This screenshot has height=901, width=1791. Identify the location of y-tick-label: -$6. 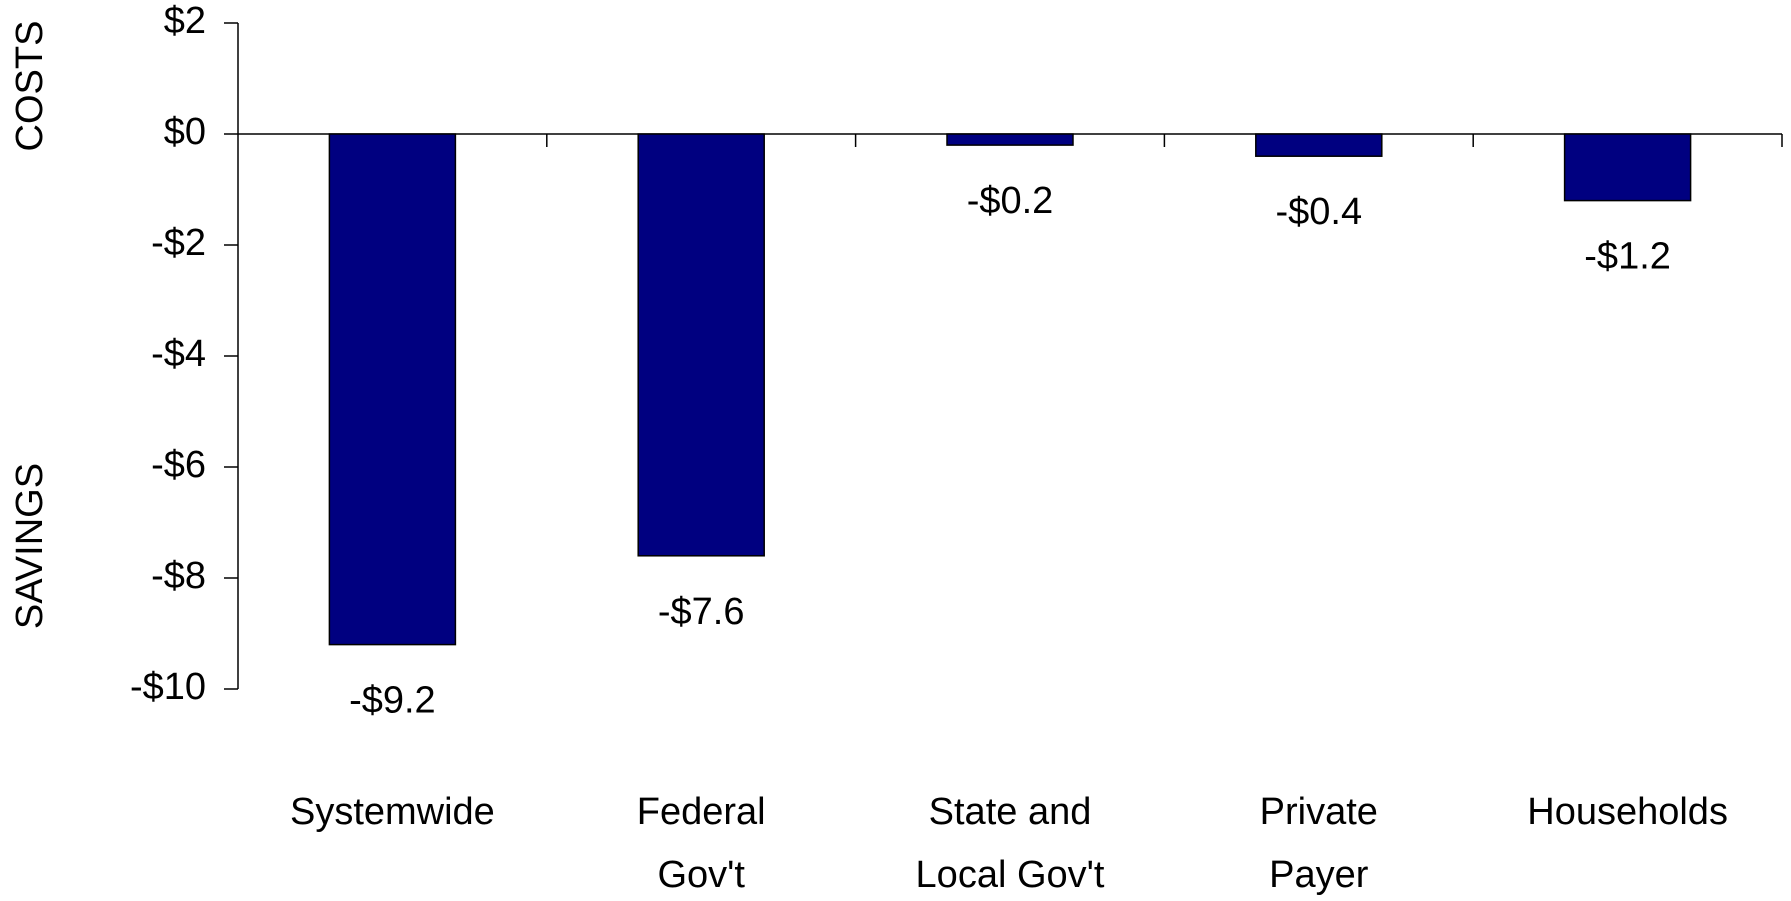
(178, 465).